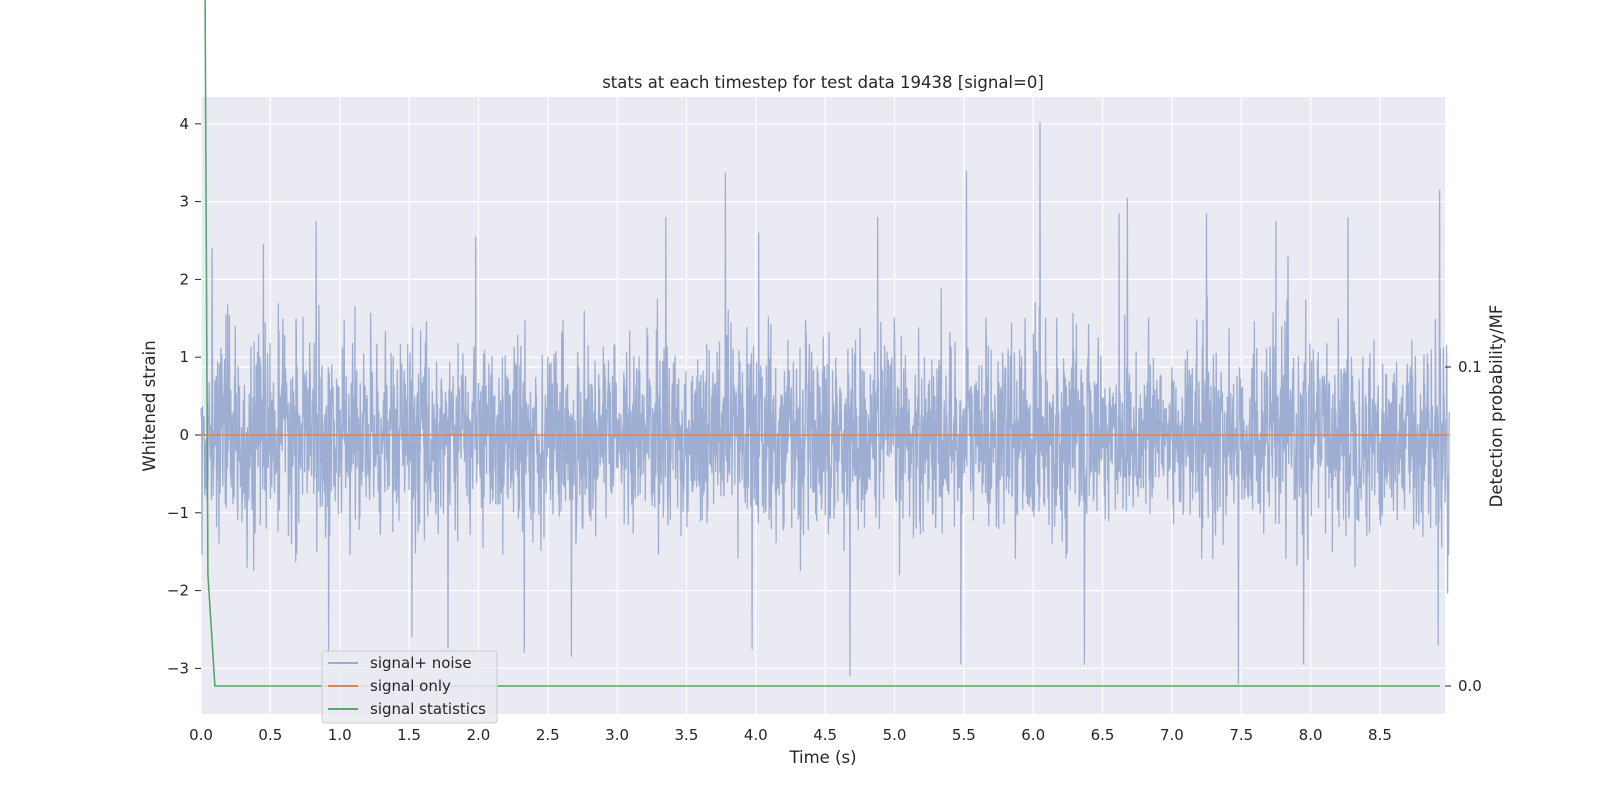  What do you see at coordinates (421, 663) in the screenshot?
I see `legend-entry-signal-noise: signal+ noise` at bounding box center [421, 663].